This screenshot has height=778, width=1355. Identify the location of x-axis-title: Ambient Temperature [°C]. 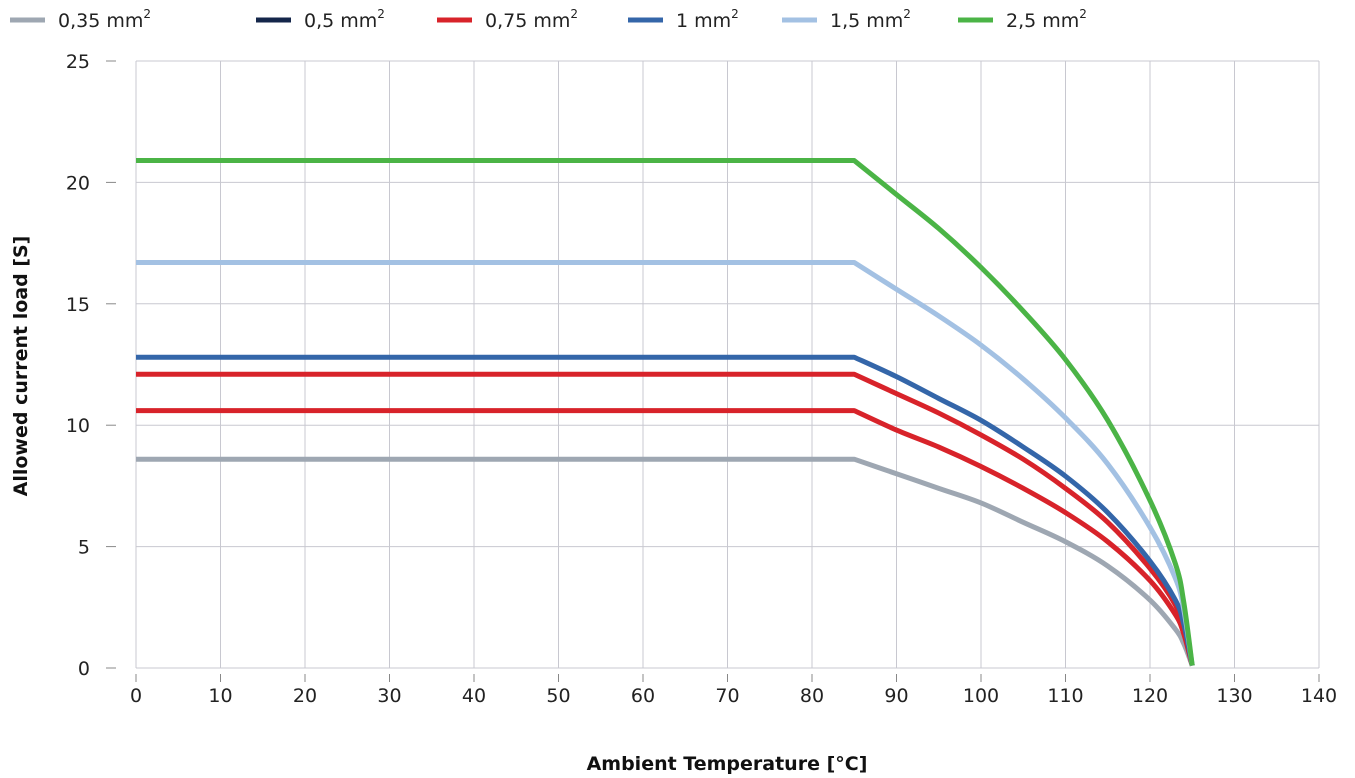
(727, 764).